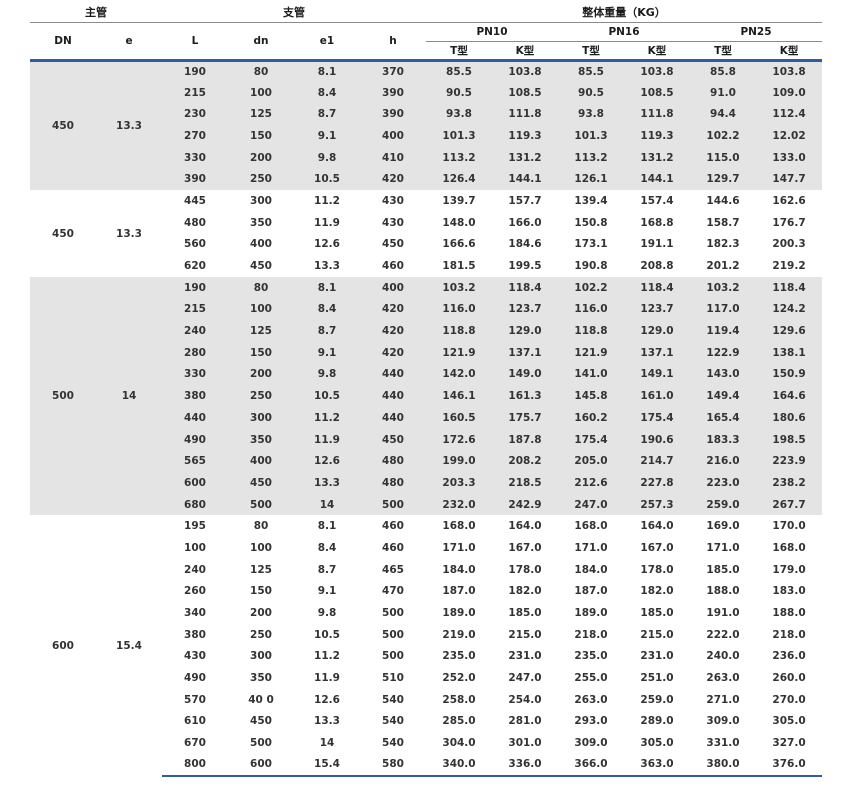 This screenshot has height=791, width=853. What do you see at coordinates (657, 179) in the screenshot?
I see `cell-pn16-k: 144.1` at bounding box center [657, 179].